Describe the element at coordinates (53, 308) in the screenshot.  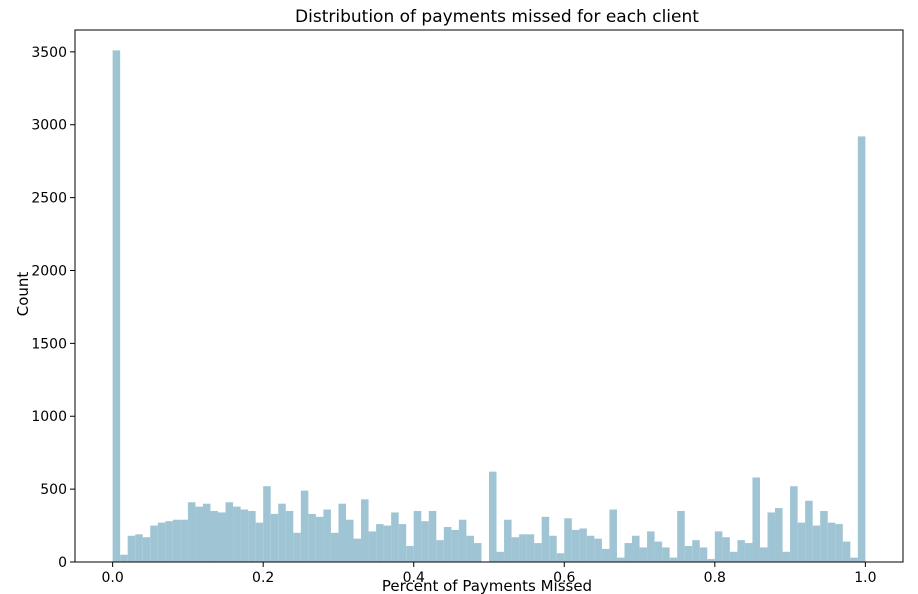
I see `y-ticks-group: 0 500 1000 1500 2000 2500 3000 3500` at that location.